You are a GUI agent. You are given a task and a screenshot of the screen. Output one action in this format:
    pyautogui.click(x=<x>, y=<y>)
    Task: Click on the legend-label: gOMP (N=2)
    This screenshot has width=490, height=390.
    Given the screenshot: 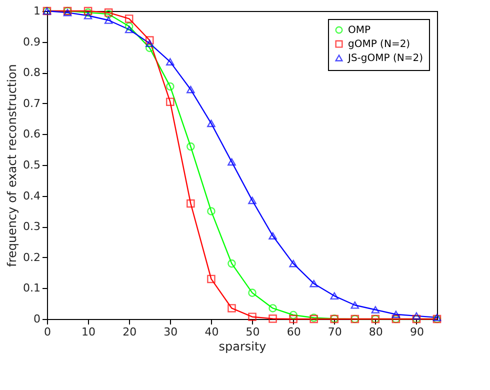 What is the action you would take?
    pyautogui.click(x=379, y=44)
    